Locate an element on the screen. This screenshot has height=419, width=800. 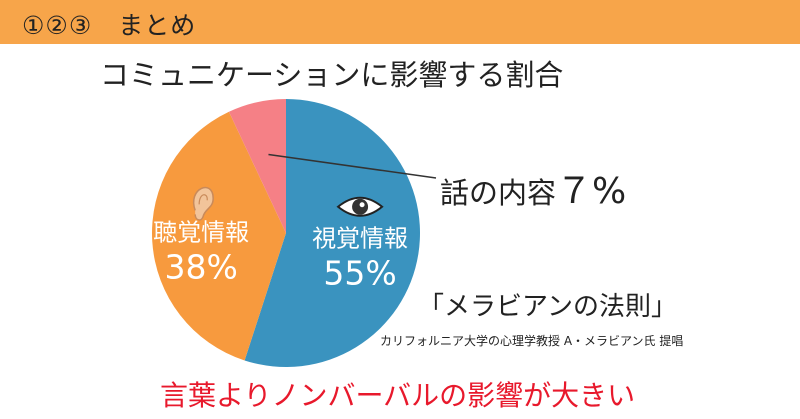
header-title: ①②③ まとめ is located at coordinates (109, 25).